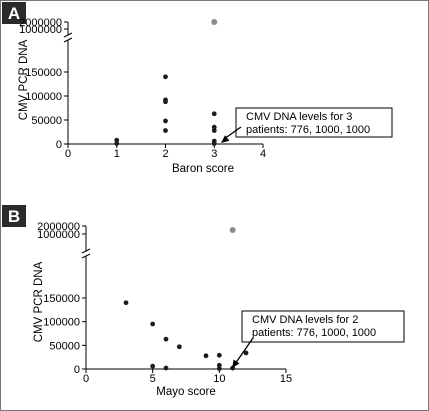 This screenshot has height=411, width=429. I want to click on x-tick-label: 4, so click(263, 154).